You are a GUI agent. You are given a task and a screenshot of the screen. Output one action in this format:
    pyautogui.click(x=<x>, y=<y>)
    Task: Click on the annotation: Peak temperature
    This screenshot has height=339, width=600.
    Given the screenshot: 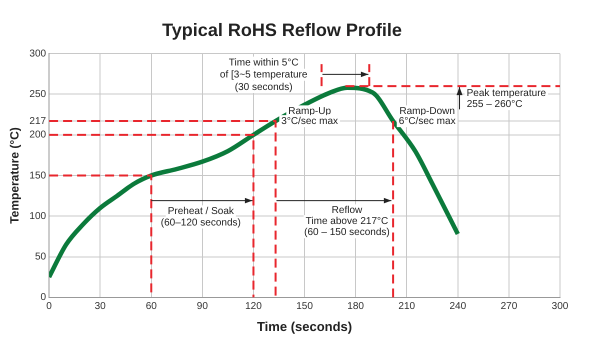 What is the action you would take?
    pyautogui.click(x=506, y=94)
    